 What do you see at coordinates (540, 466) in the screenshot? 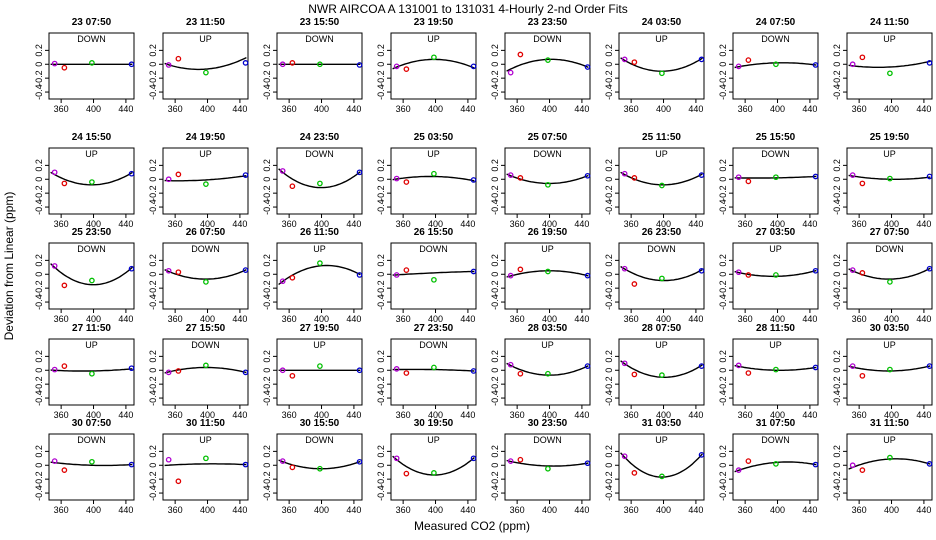
I see `panel: 30 23:50 DOWN 0.2 0 -0.2-0.4 360 400 440` at bounding box center [540, 466].